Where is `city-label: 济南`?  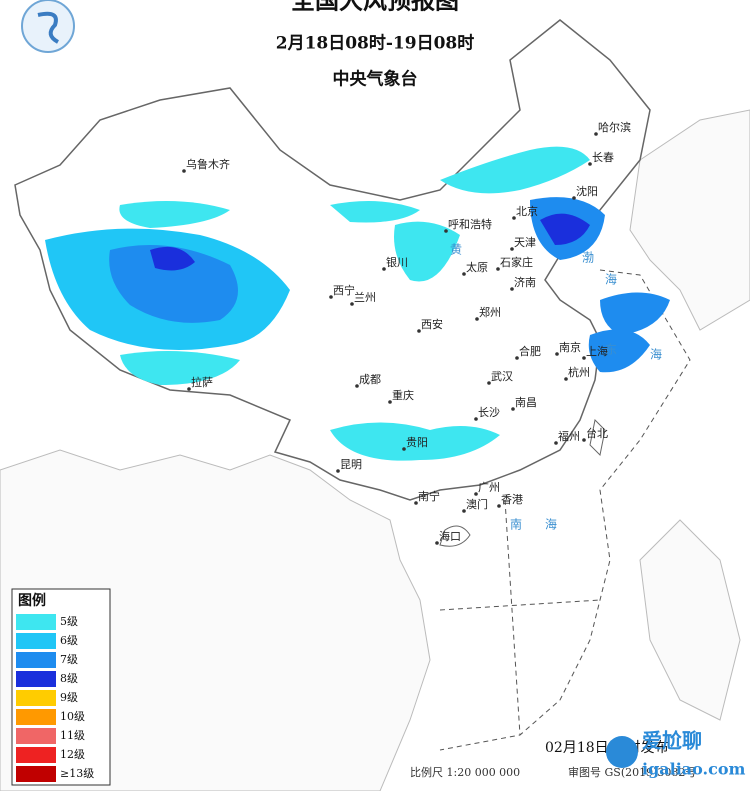
city-label: 济南 is located at coordinates (525, 282).